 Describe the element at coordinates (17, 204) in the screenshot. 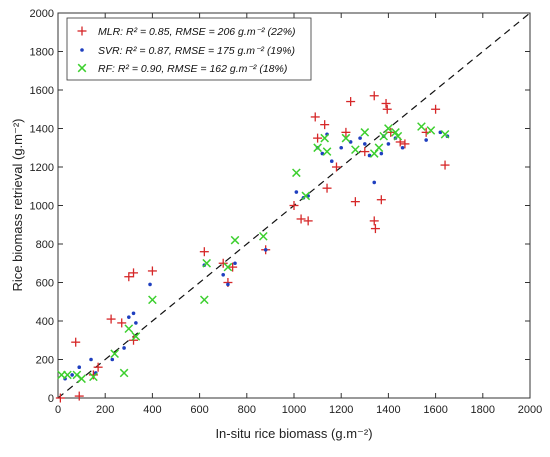

I see `y-axis-title: Rice biomass retrieval (g.m⁻²)` at that location.